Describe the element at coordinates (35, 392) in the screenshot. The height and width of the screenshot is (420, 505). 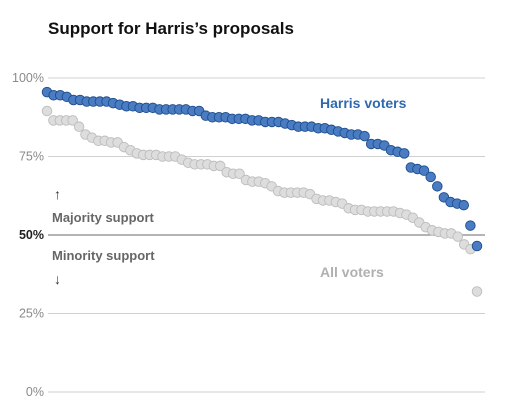
I see `y-tick-label: 0%` at that location.